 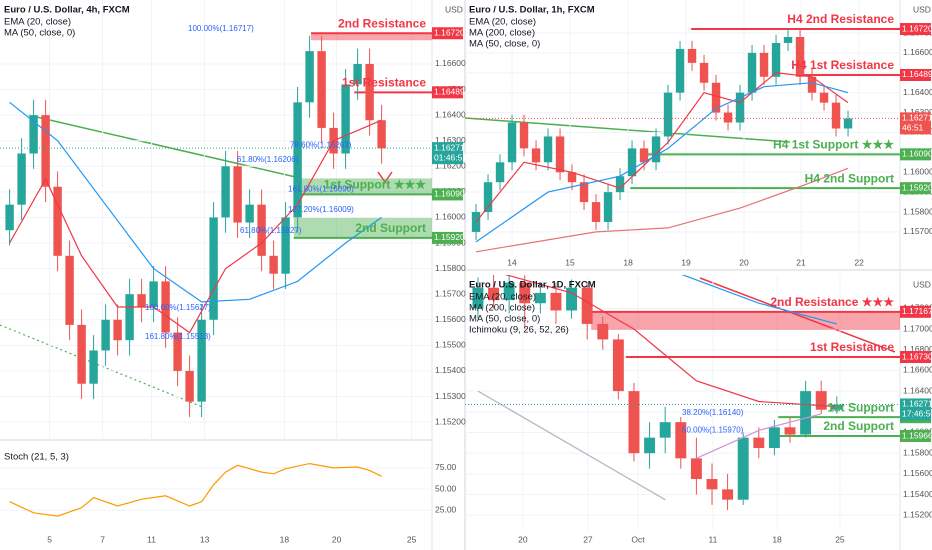 What do you see at coordinates (371, 37) in the screenshot?
I see `level-zone` at bounding box center [371, 37].